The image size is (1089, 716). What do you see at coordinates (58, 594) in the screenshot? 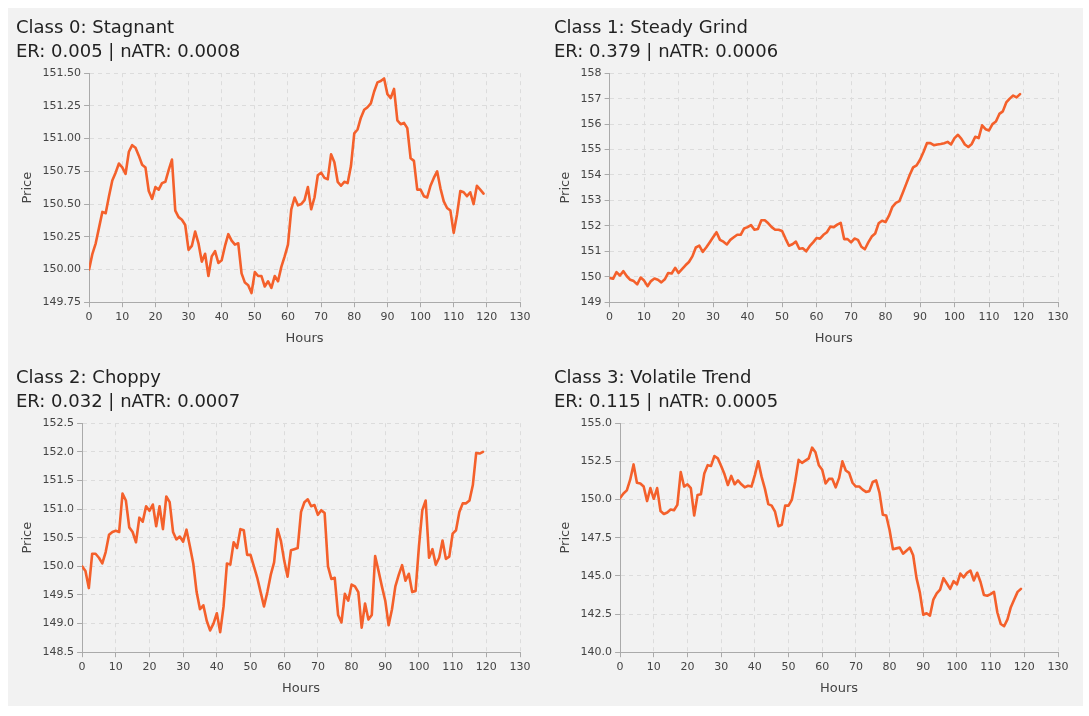
I see `y-tick-label: 149.5` at bounding box center [58, 594].